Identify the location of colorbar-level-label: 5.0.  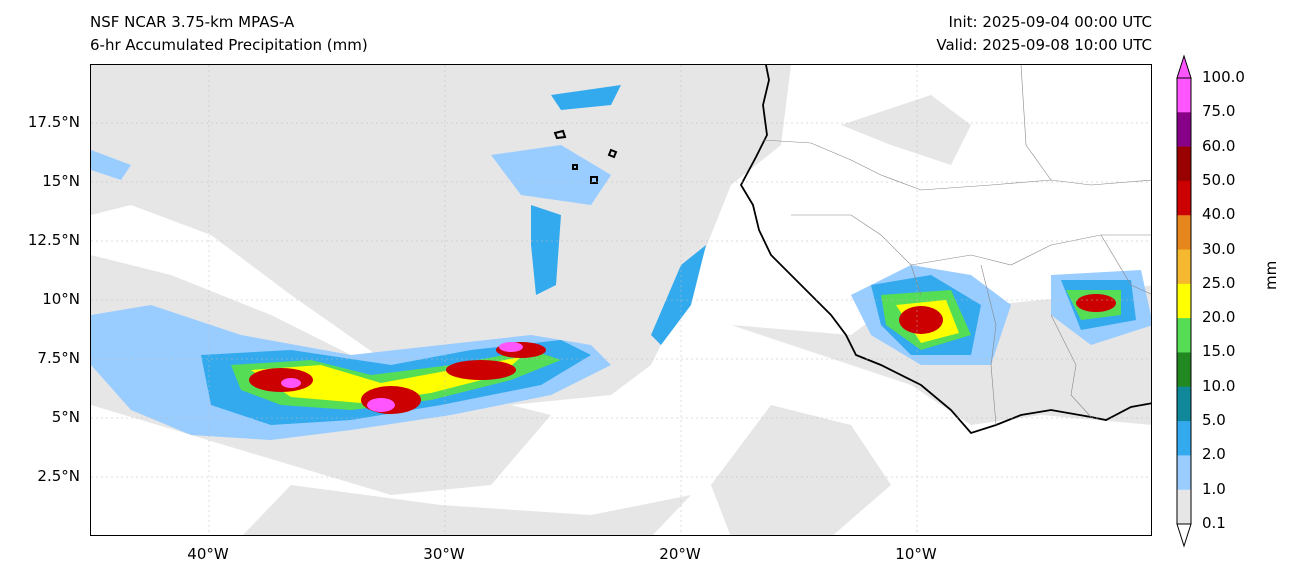
(1214, 420).